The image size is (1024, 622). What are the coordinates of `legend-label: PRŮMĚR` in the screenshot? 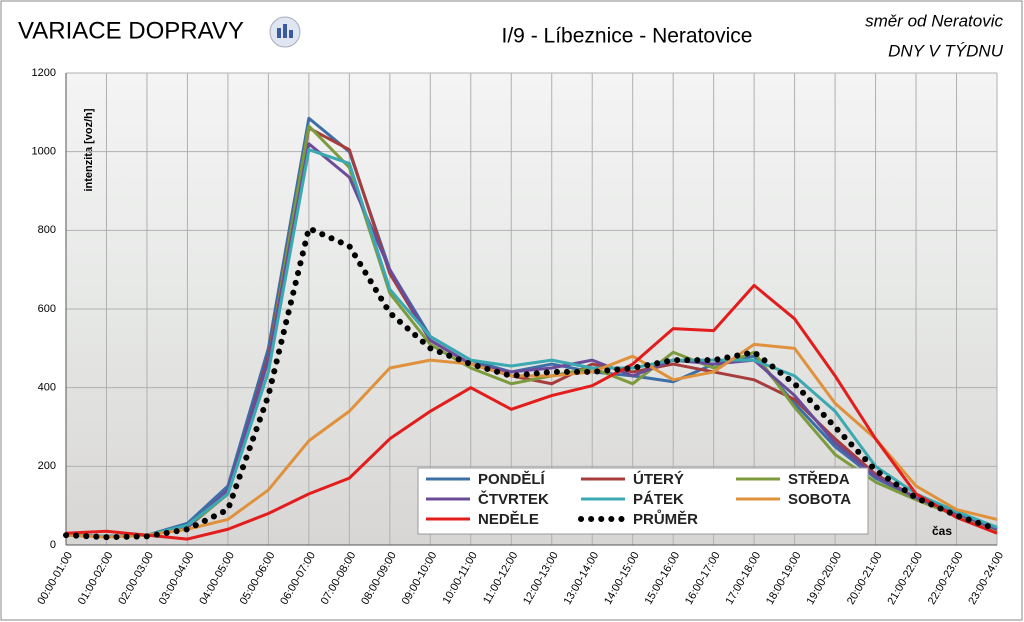 It's located at (665, 518).